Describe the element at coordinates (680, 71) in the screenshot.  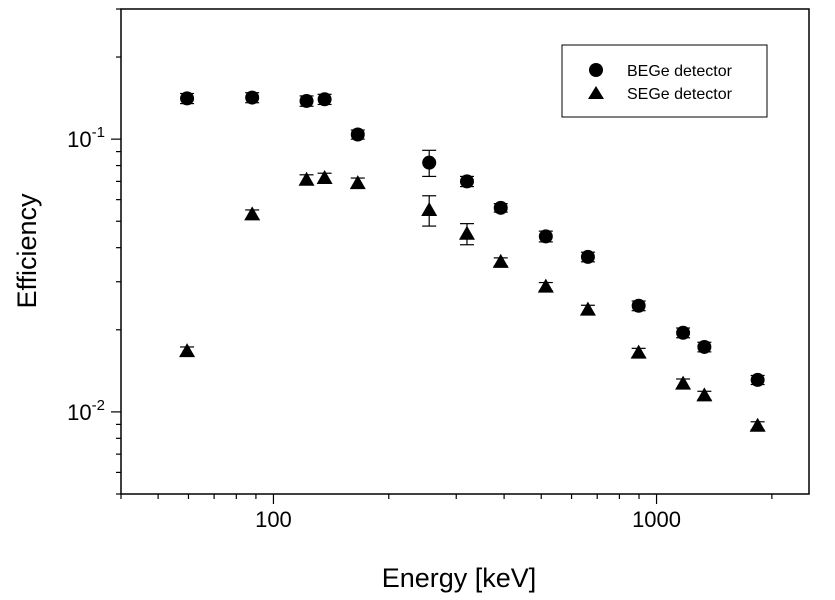
I see `legend-label-bege: BEGe detector` at that location.